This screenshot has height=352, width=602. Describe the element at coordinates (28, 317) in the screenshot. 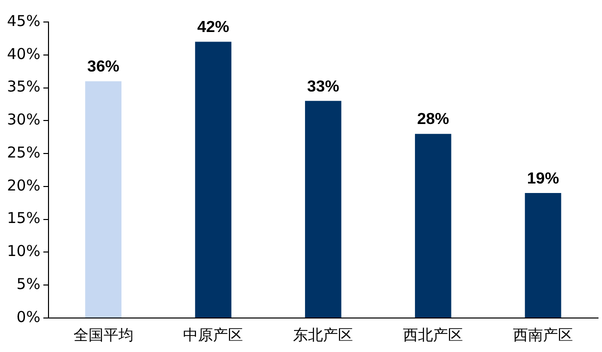

I see `y-tick-label: 0%` at that location.